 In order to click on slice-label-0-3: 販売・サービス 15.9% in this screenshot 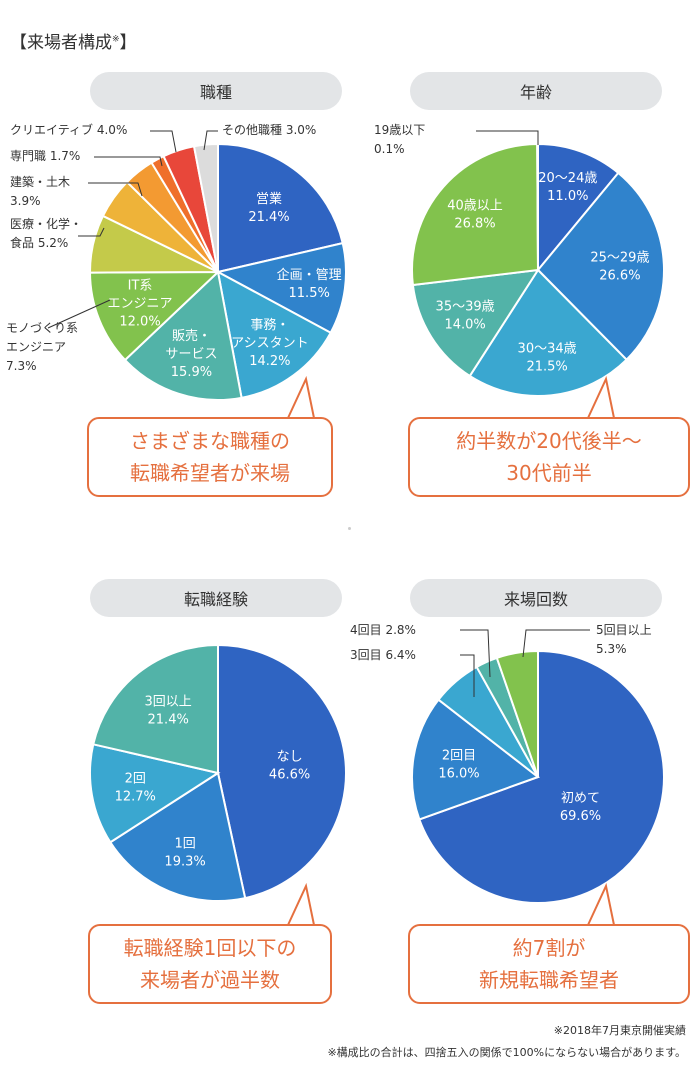, I will do `click(191, 354)`.